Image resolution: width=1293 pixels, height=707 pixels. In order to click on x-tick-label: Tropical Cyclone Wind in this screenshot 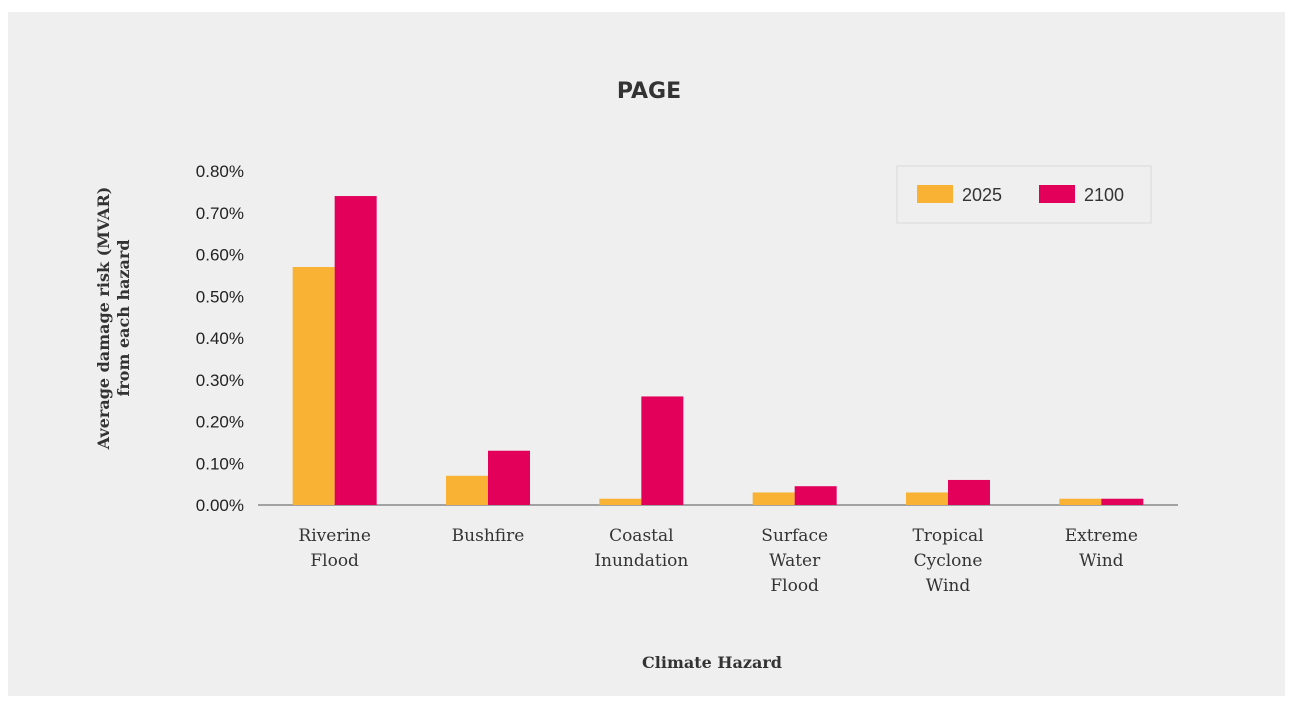, I will do `click(947, 561)`.